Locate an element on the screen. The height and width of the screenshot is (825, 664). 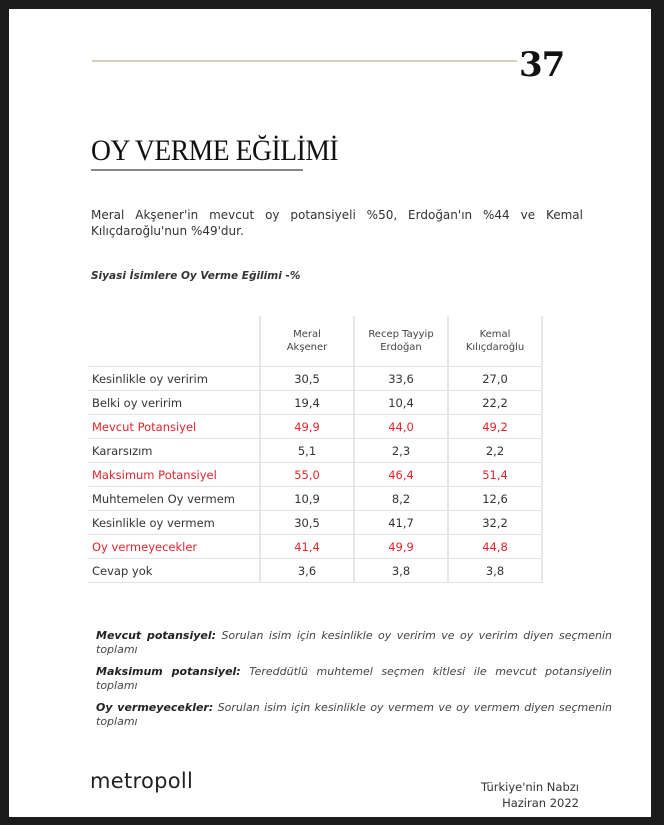
column-header: Meral Akşener is located at coordinates (306, 341).